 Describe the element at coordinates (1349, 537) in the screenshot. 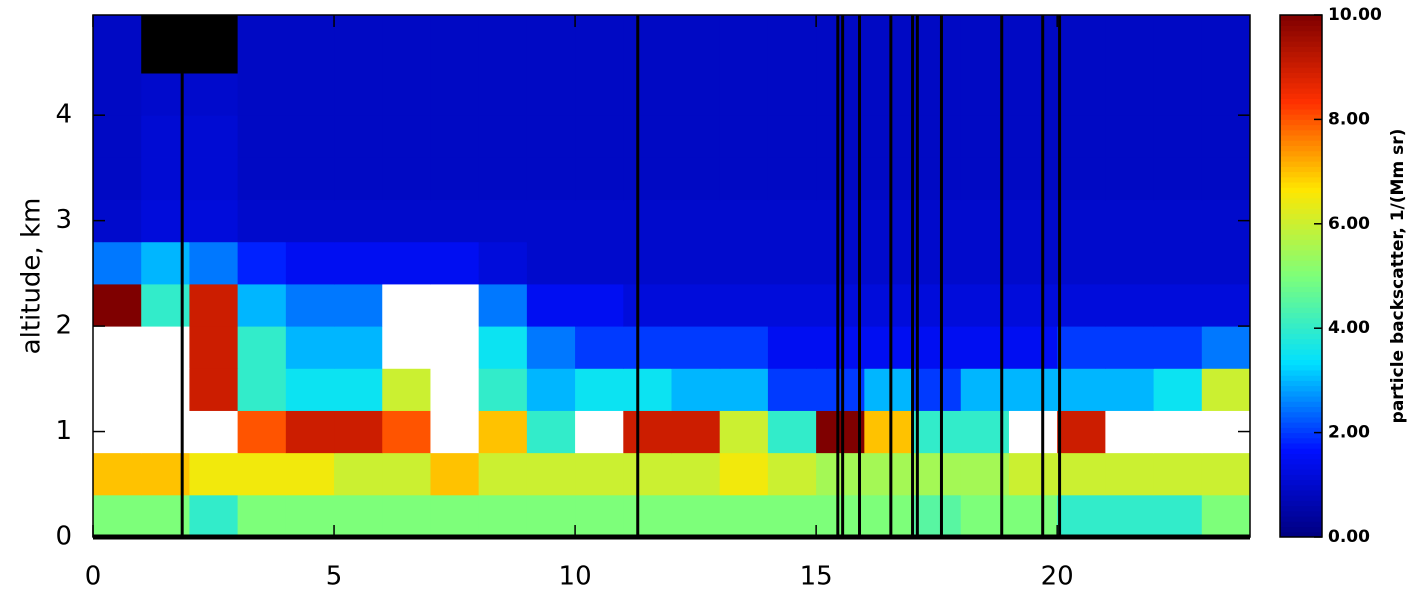

I see `colorbar-tick-label: 0.00` at that location.